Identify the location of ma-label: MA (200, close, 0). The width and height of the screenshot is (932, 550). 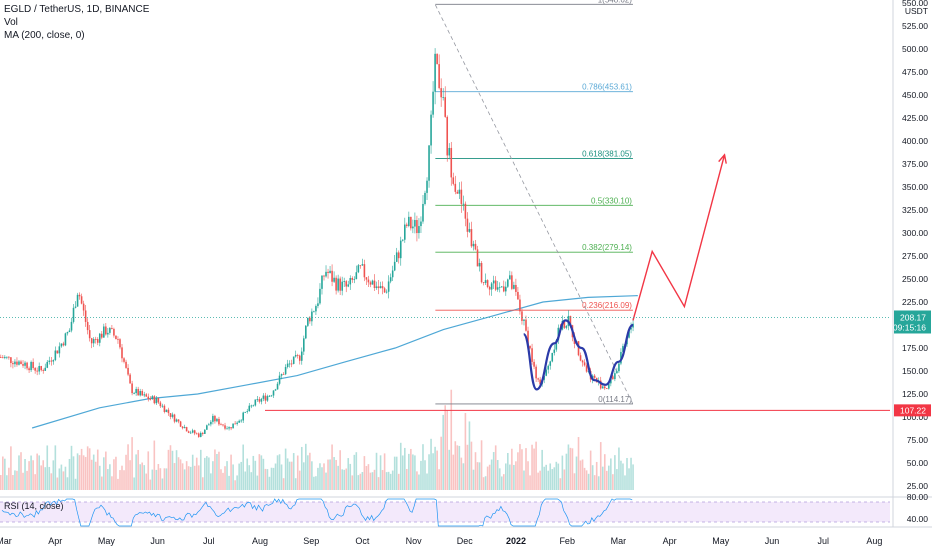
(44, 35).